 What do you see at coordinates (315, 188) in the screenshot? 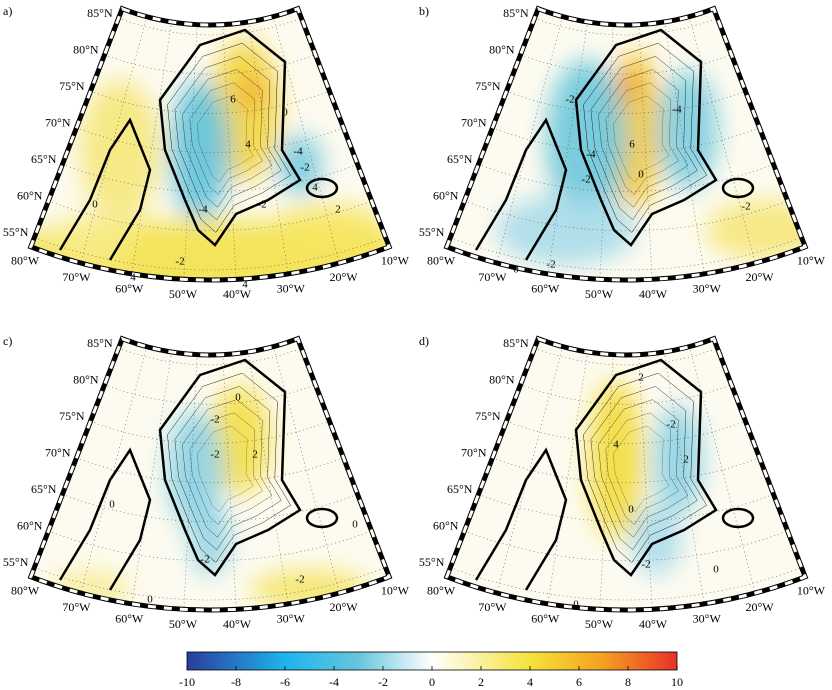
I see `contour-label: 4` at bounding box center [315, 188].